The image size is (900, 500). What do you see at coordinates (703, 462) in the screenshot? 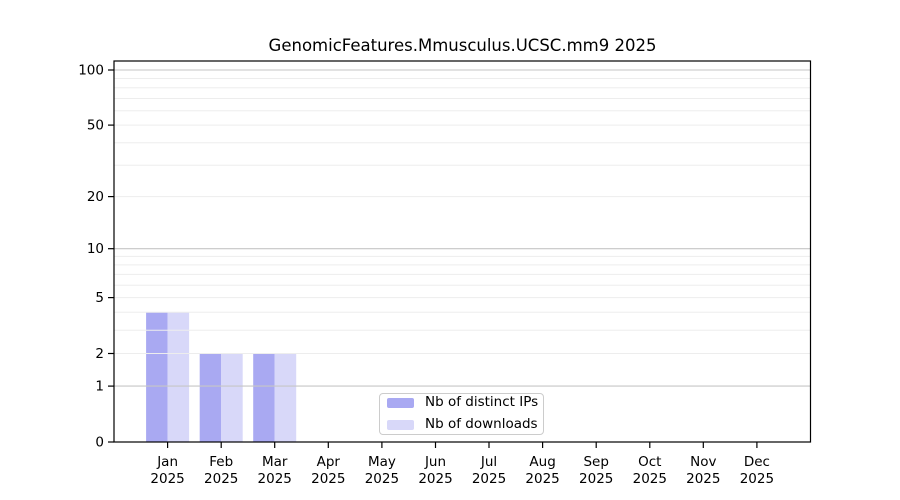
I see `x-tick-month-label: Nov` at bounding box center [703, 462].